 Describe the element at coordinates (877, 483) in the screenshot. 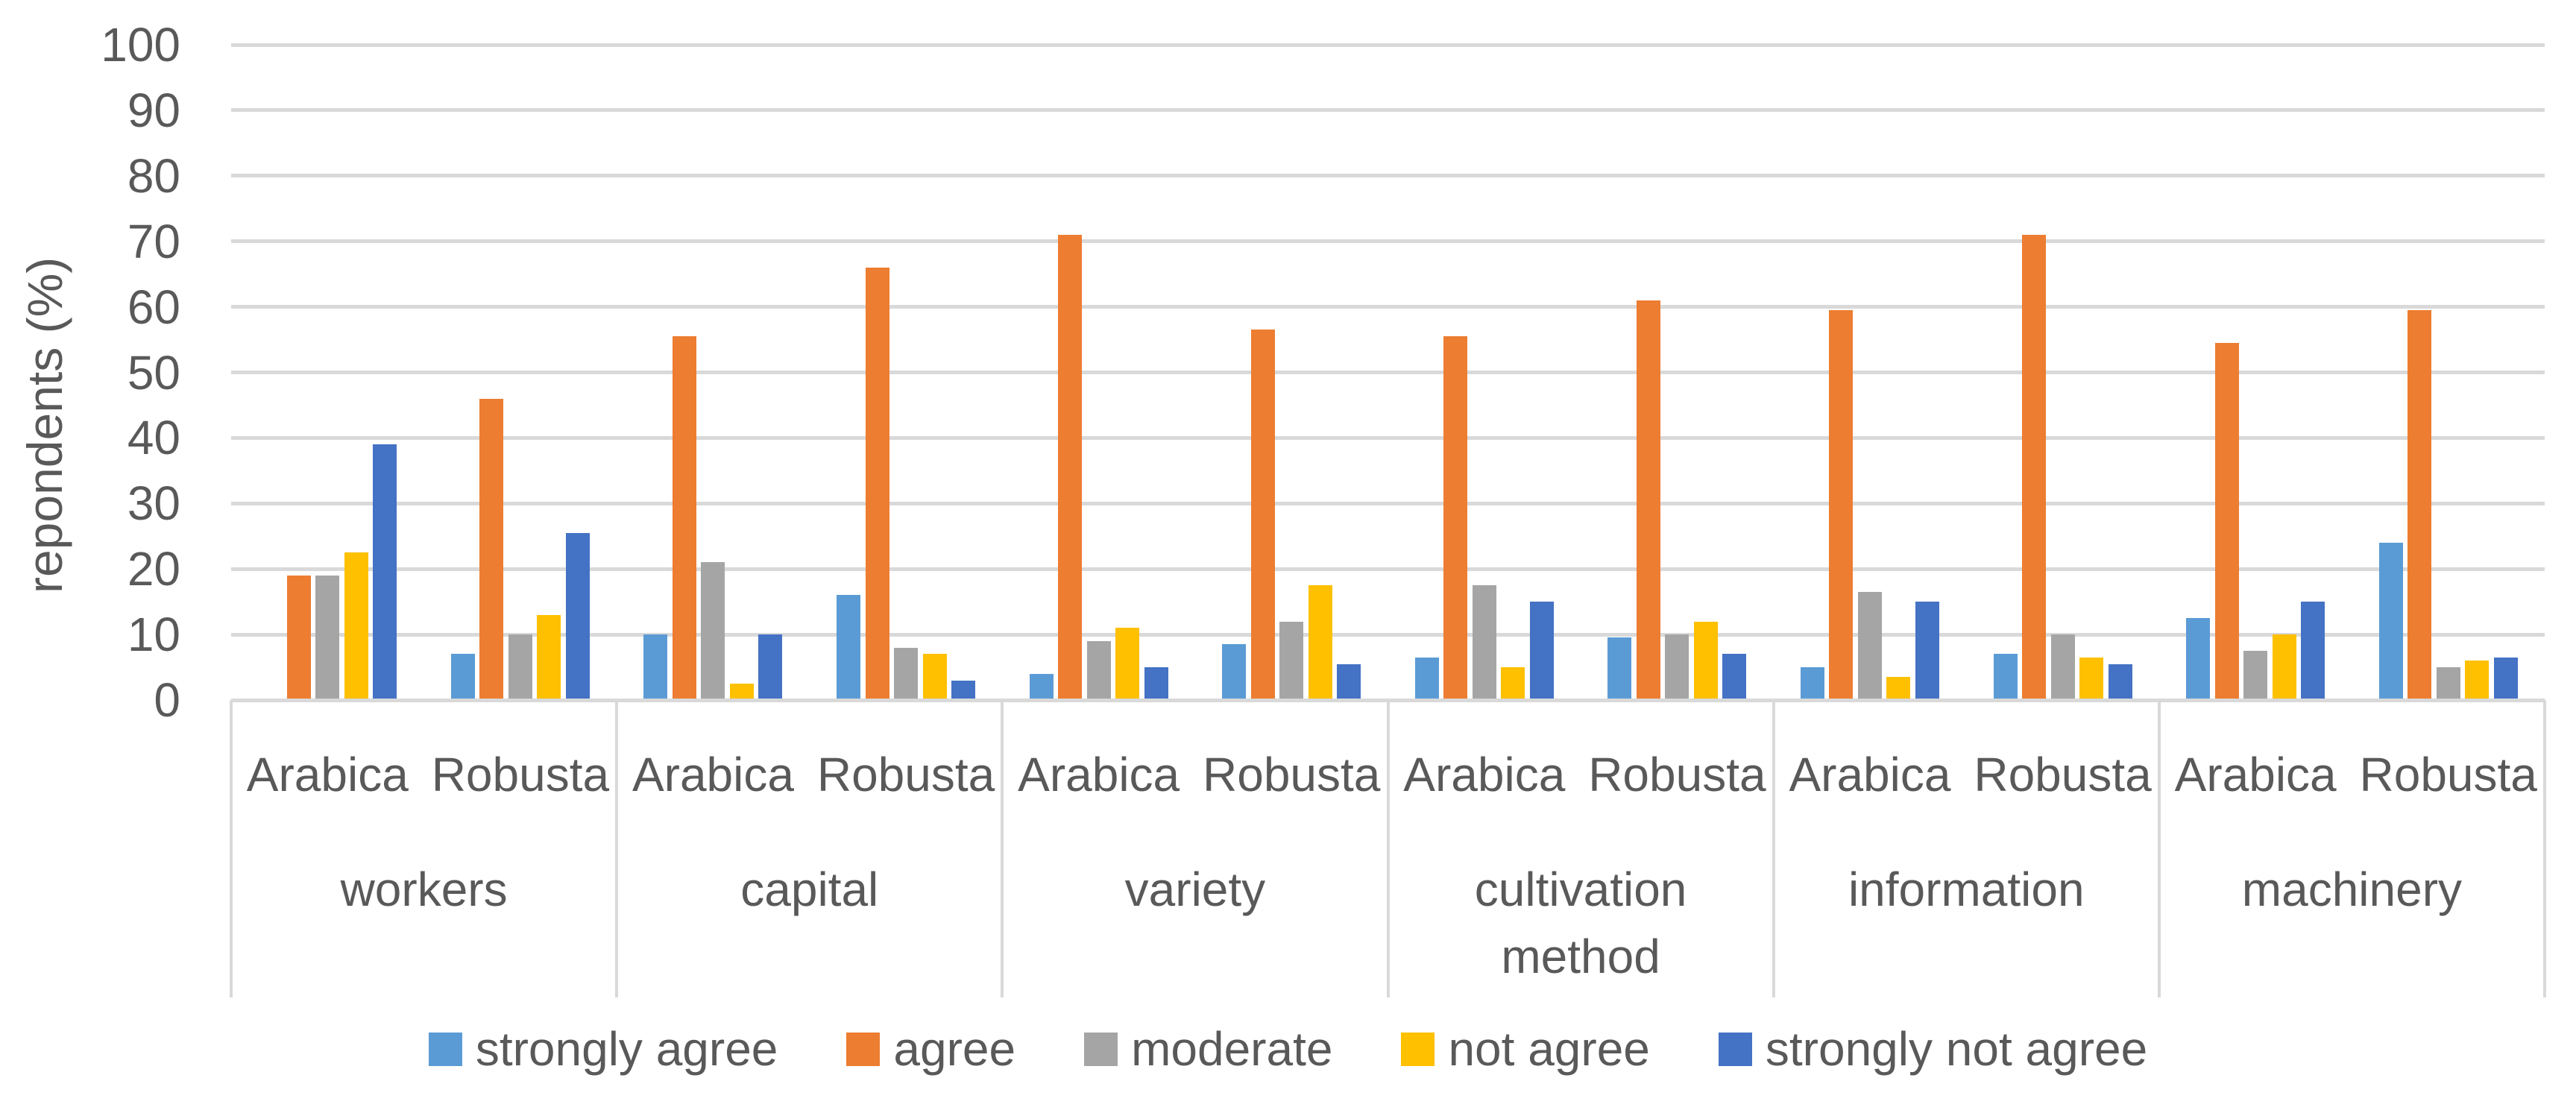

I see `bar-capital-robusta-agree` at that location.